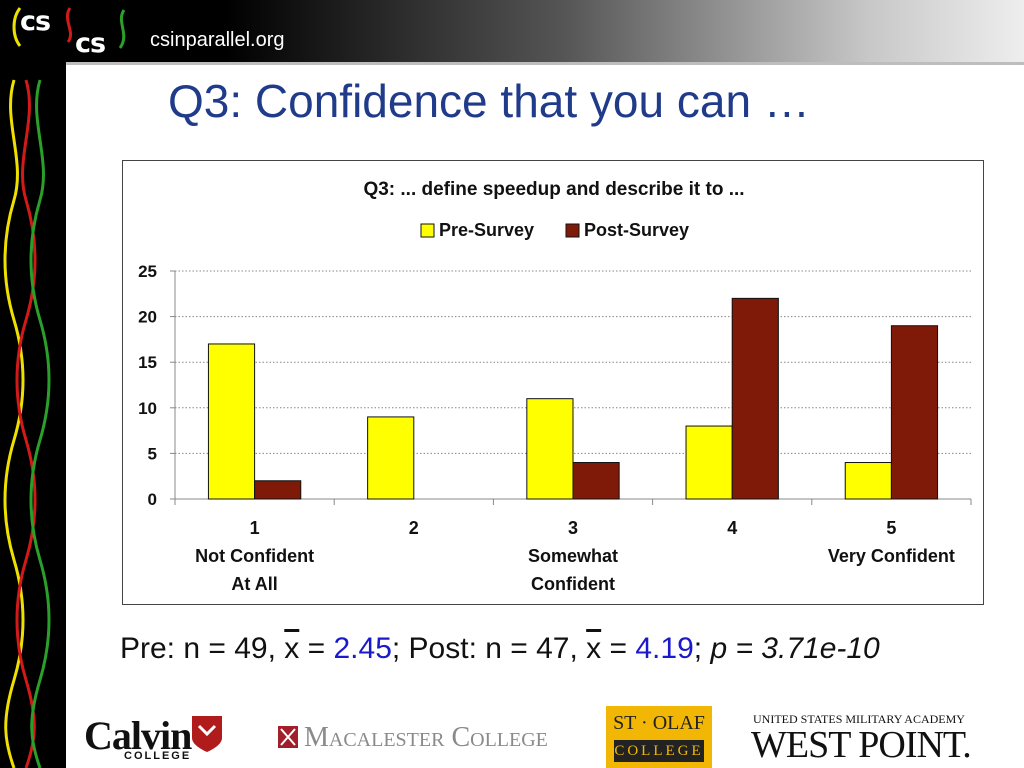 The height and width of the screenshot is (768, 1024). Describe the element at coordinates (158, 756) in the screenshot. I see `calvin-logo-subtext: COLLEGE` at that location.